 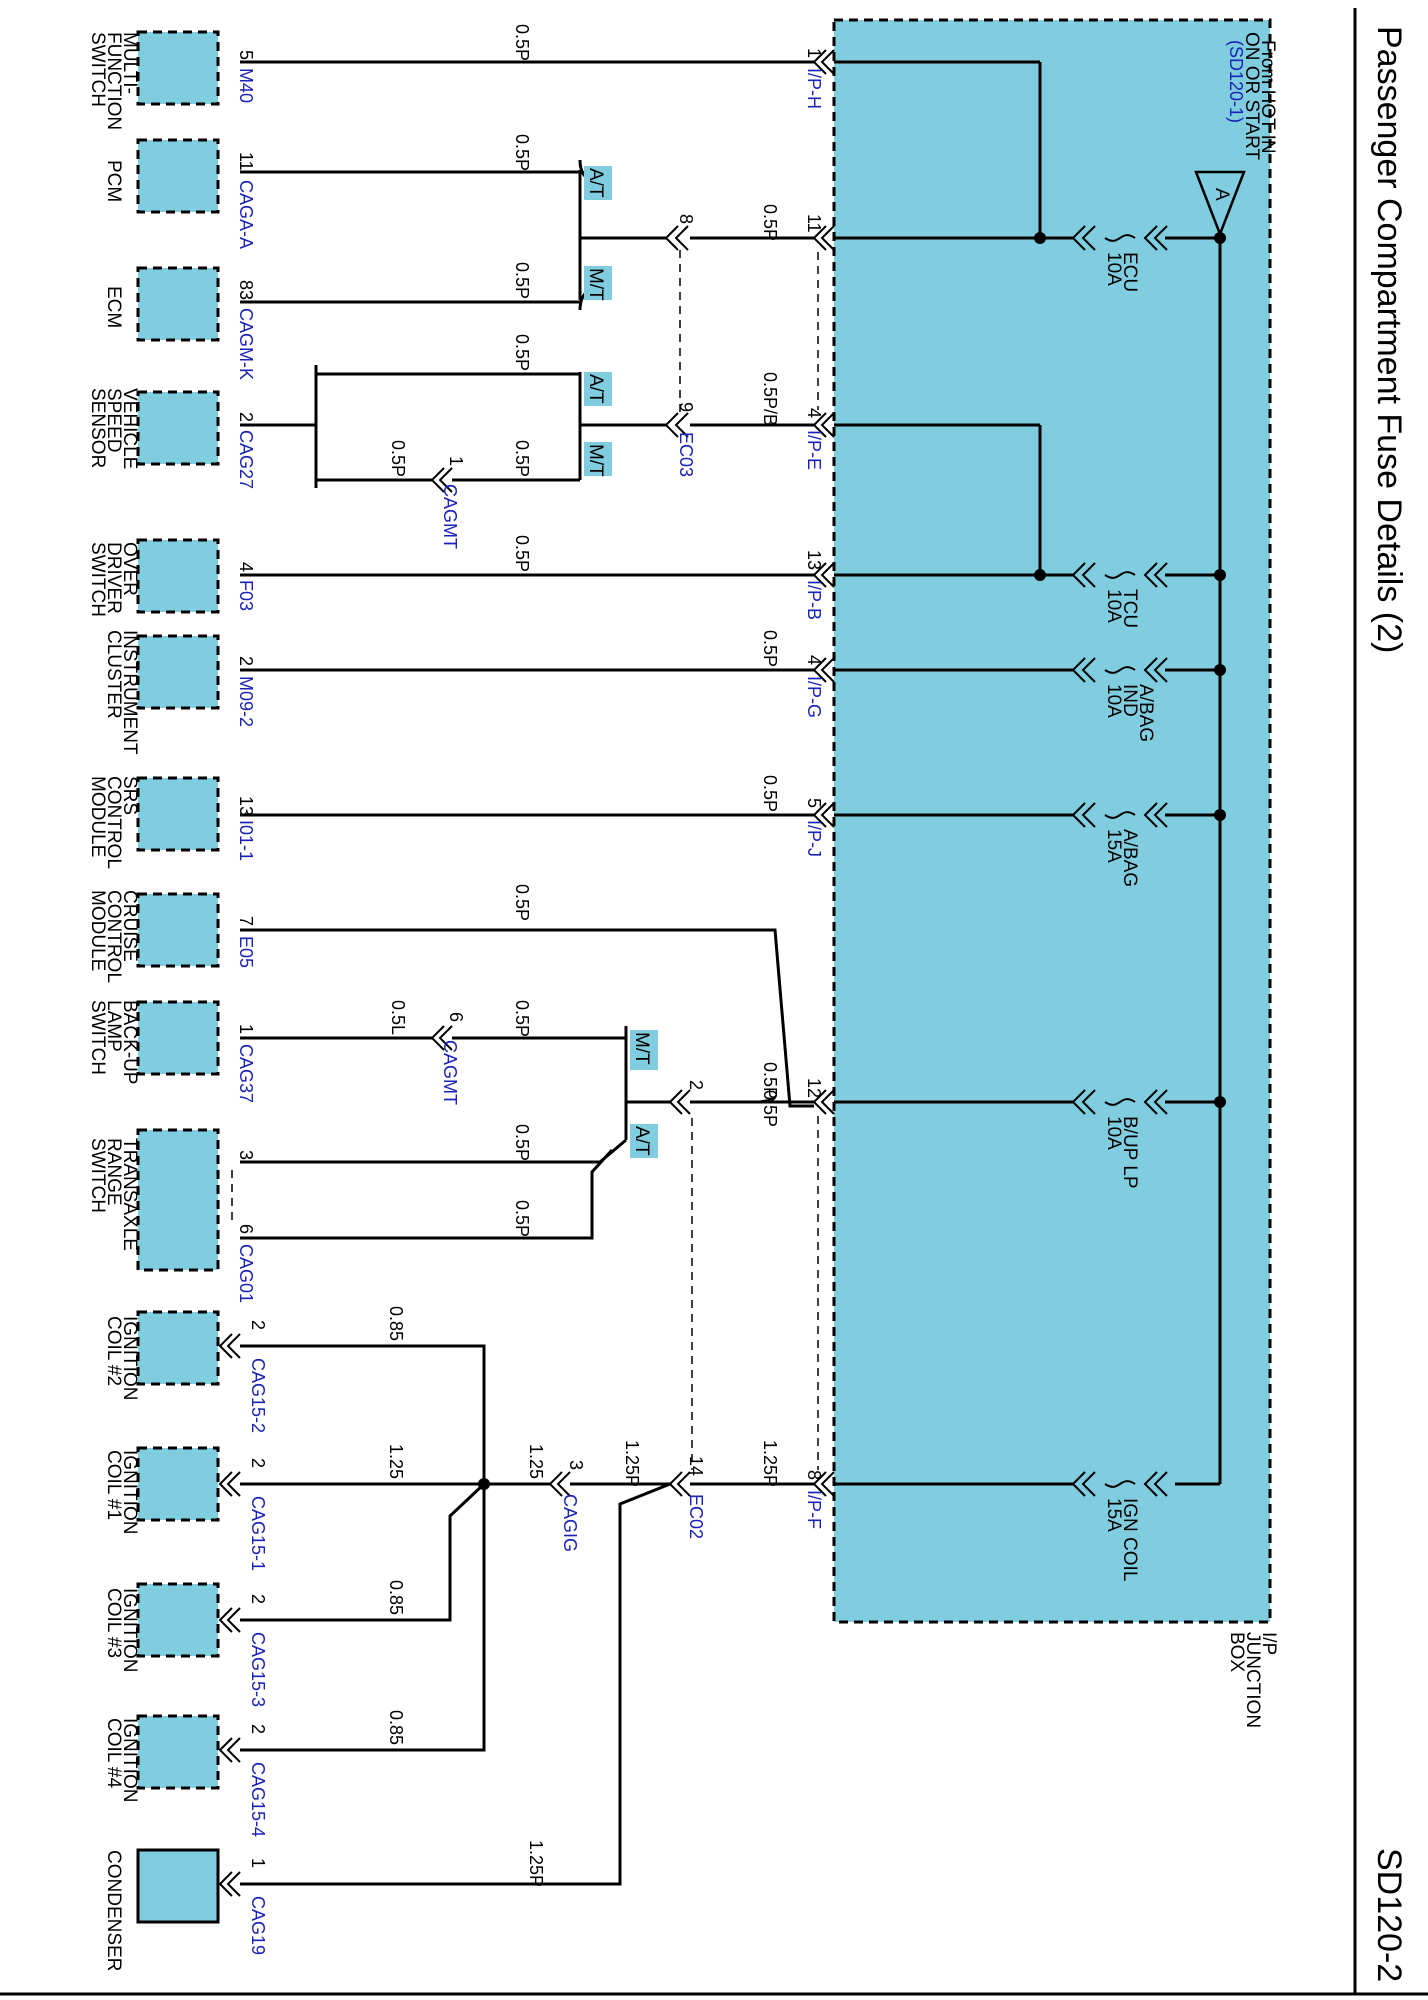 I want to click on cagmt-pin-1: 1, so click(x=456, y=461).